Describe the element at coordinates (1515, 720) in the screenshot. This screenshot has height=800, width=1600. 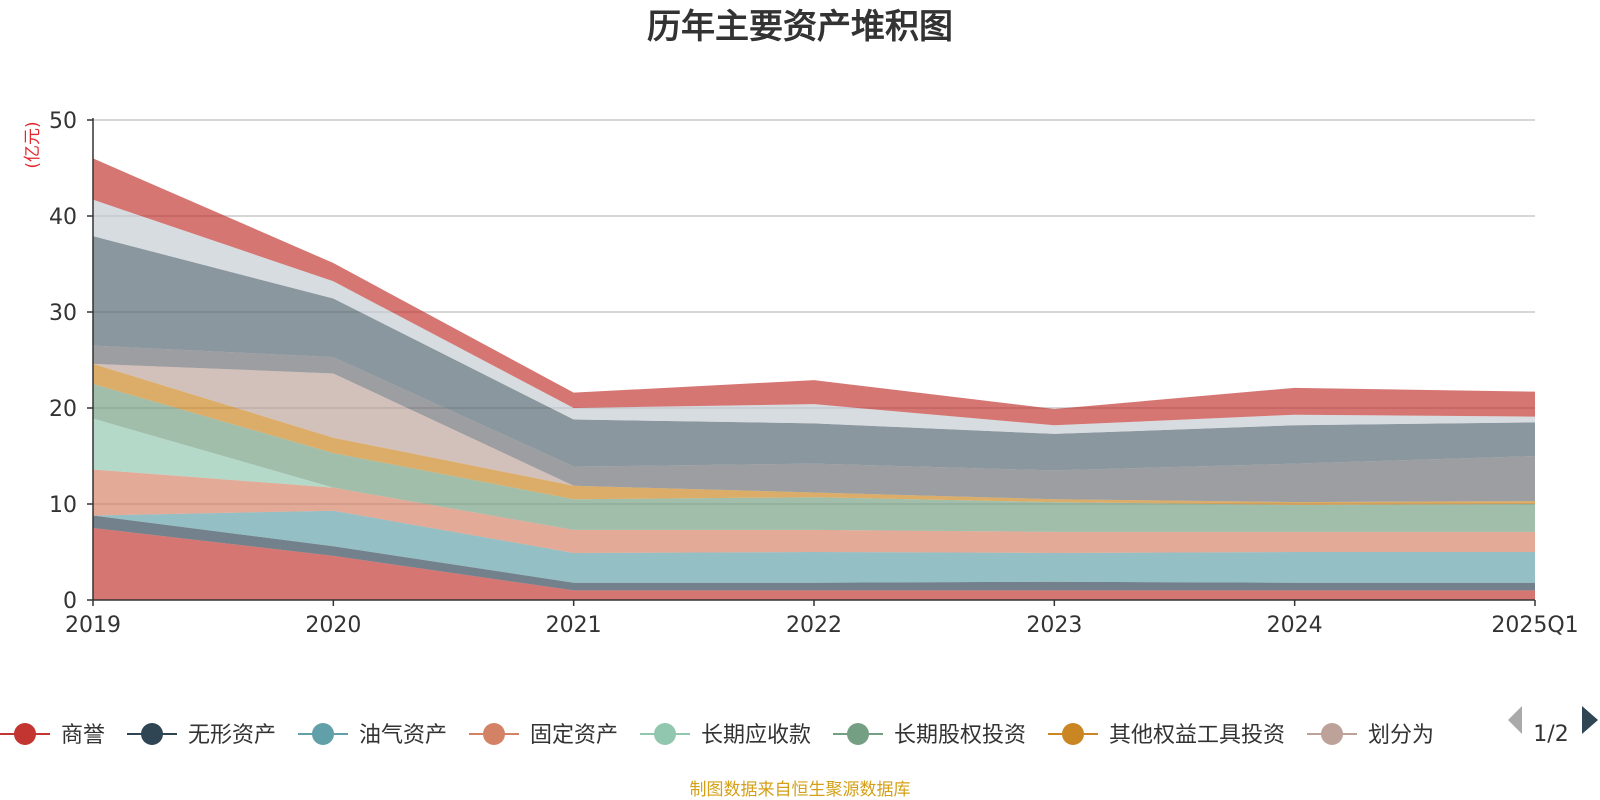
I see `legend-prev-page-icon` at that location.